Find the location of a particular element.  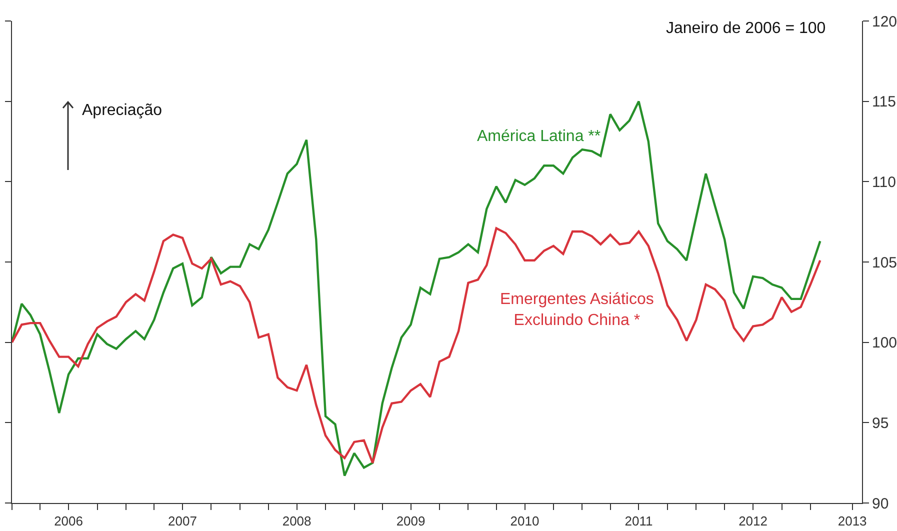

x-tick-label: 2008 is located at coordinates (297, 521).